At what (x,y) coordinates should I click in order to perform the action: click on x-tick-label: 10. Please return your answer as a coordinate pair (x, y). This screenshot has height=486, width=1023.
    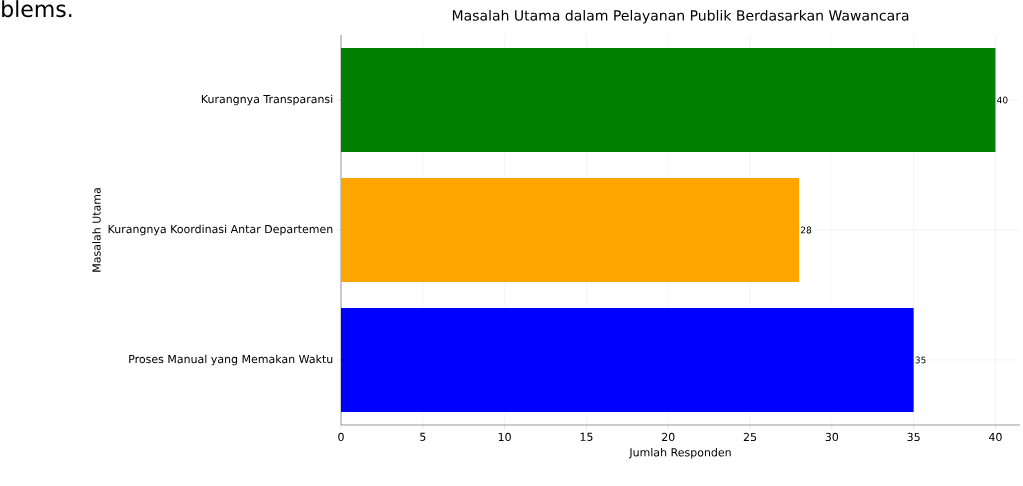
    Looking at the image, I should click on (504, 437).